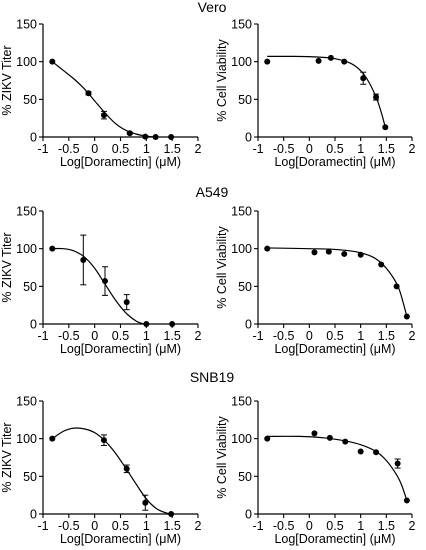  What do you see at coordinates (212, 192) in the screenshot?
I see `row-title-a549: A549` at bounding box center [212, 192].